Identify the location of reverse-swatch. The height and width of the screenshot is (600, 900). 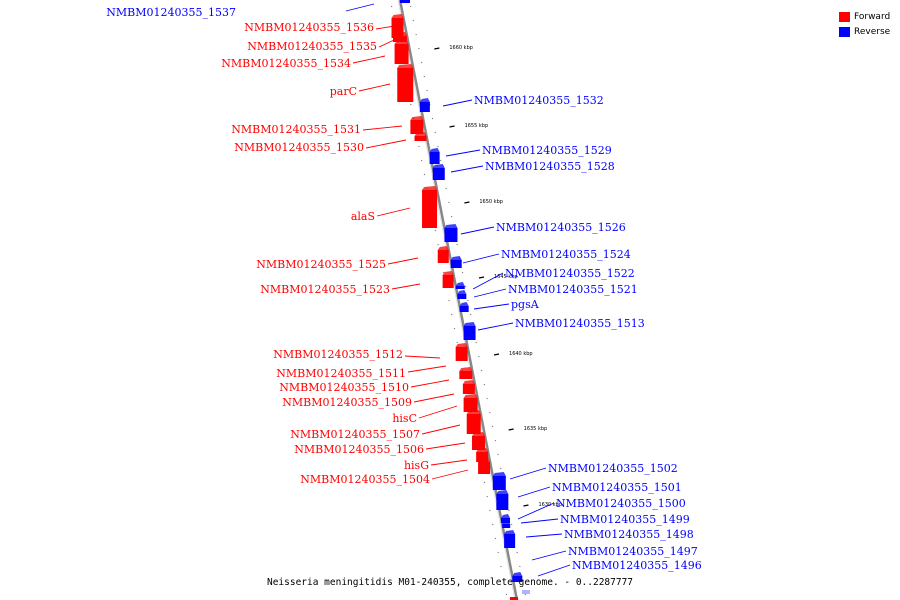
(844, 31).